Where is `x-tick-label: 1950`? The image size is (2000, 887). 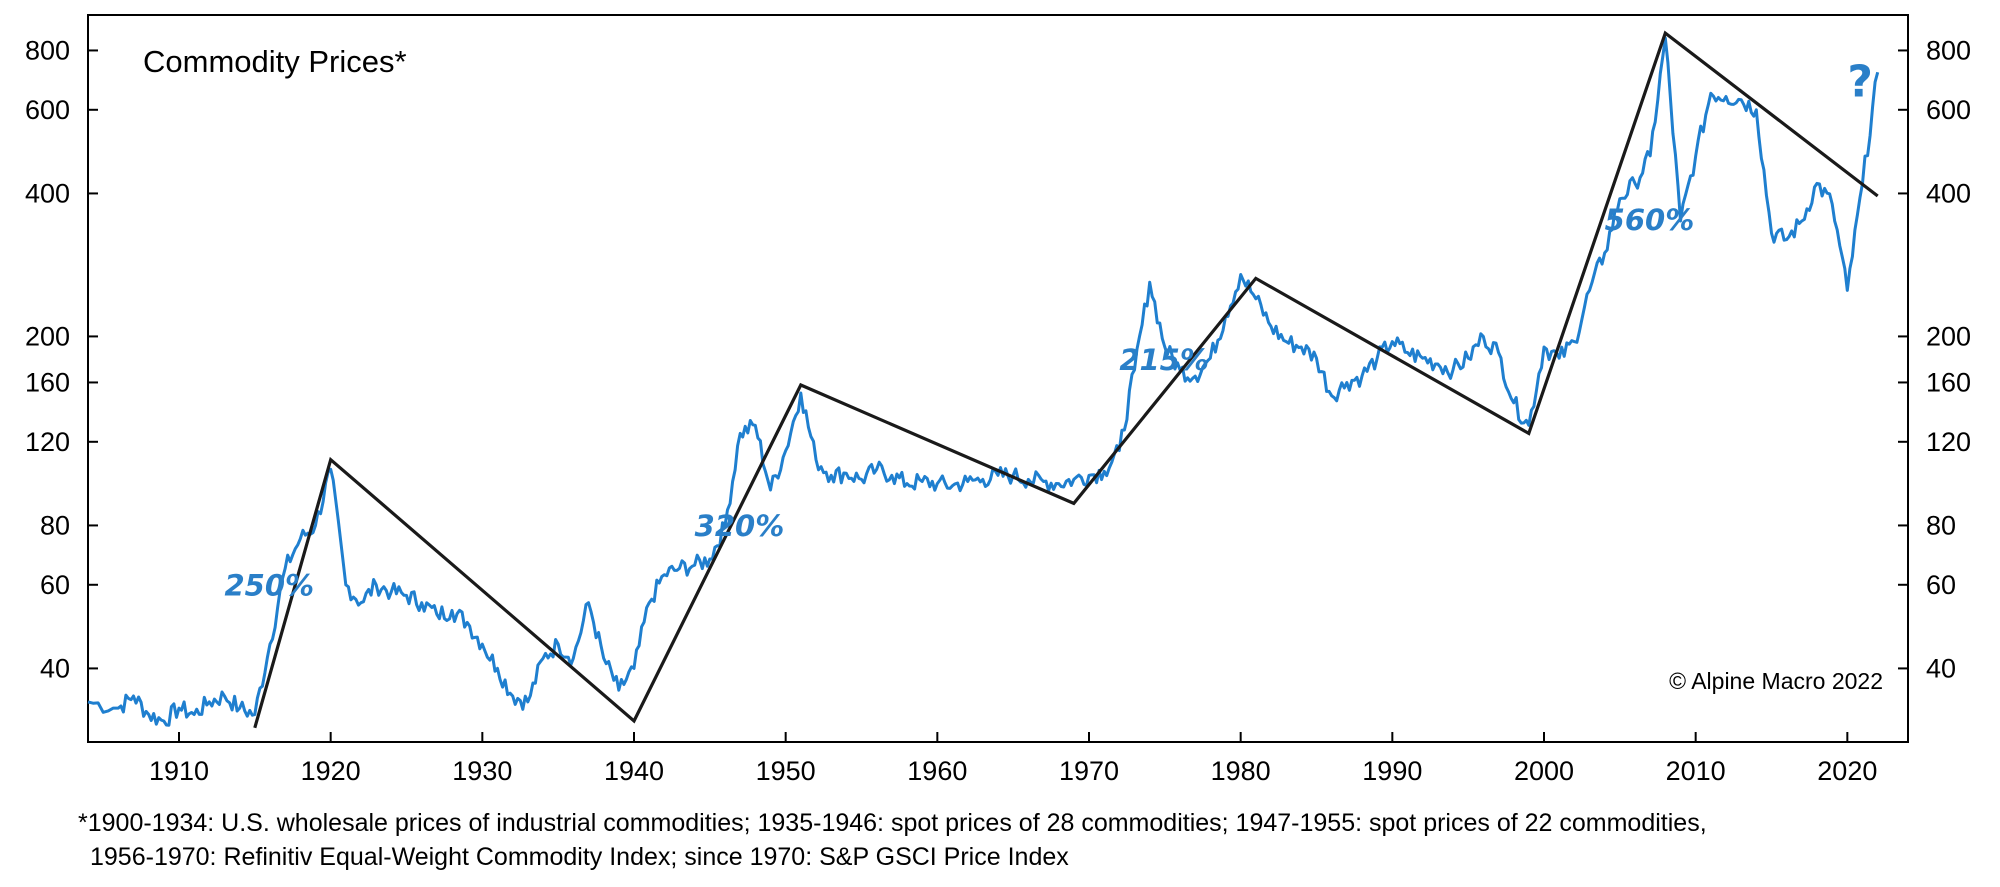 x-tick-label: 1950 is located at coordinates (786, 771).